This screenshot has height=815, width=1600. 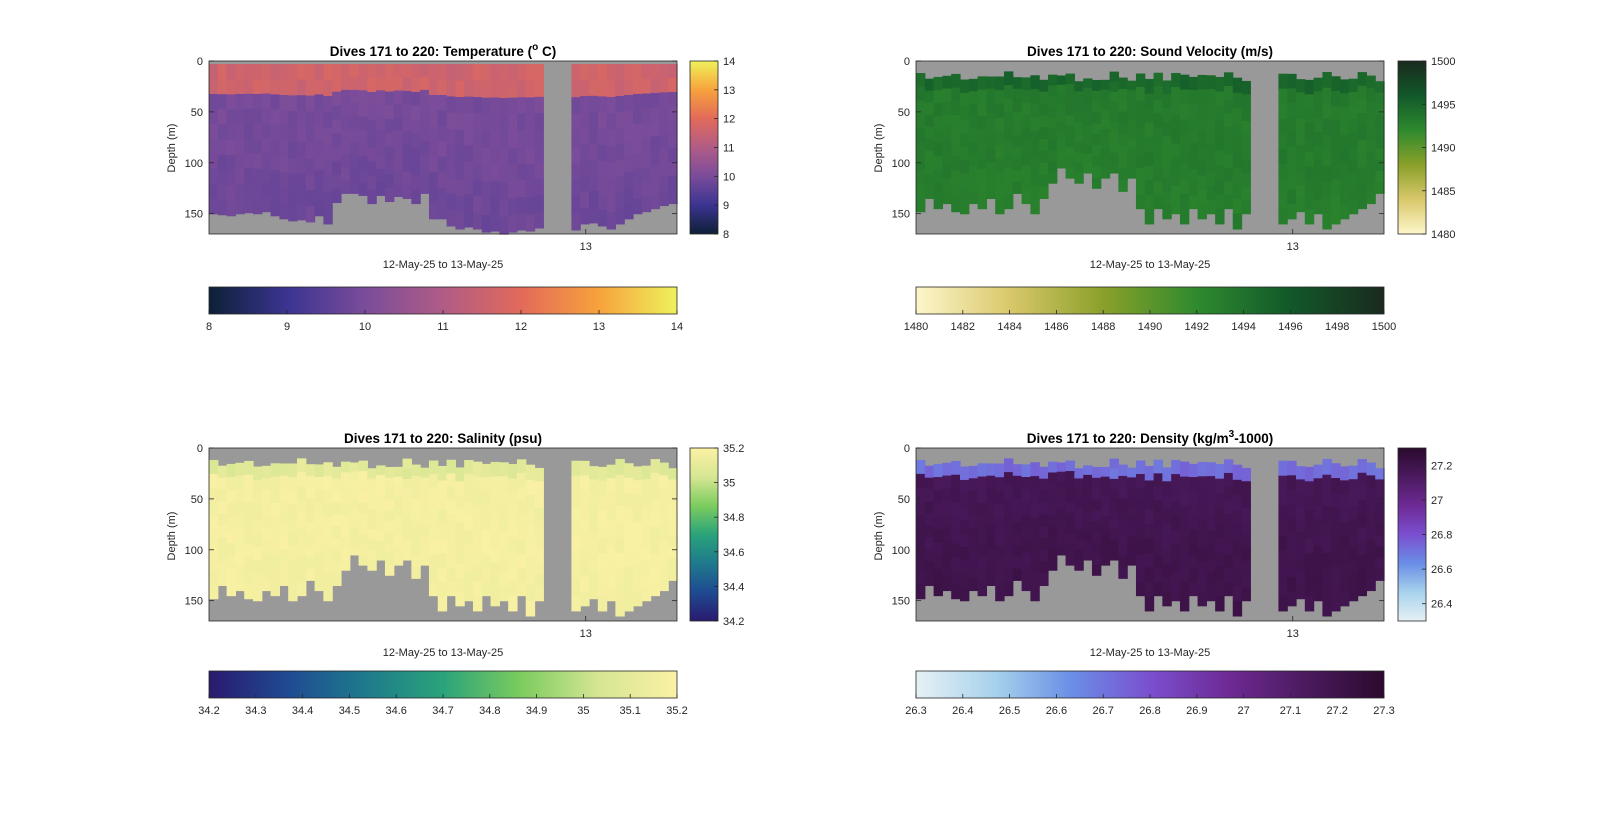 I want to click on colorbar-tick-label: 34.8, so click(x=489, y=711).